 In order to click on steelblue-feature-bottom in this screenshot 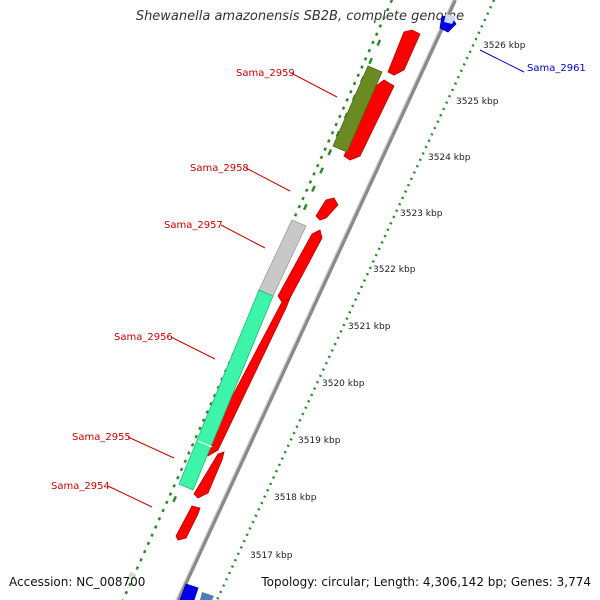, I will do `click(207, 596)`.